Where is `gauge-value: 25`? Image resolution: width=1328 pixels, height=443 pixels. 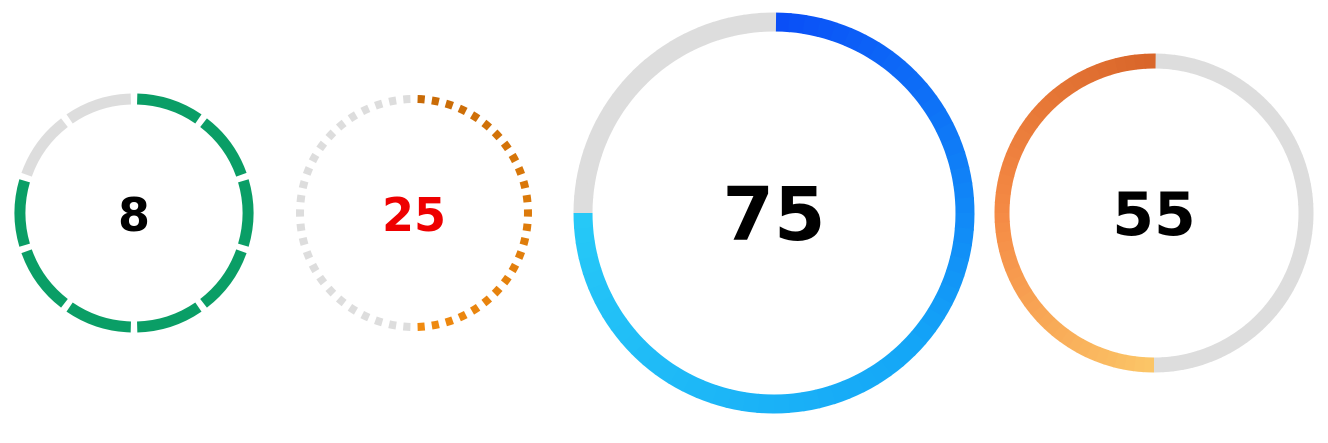 gauge-value: 25 is located at coordinates (413, 215).